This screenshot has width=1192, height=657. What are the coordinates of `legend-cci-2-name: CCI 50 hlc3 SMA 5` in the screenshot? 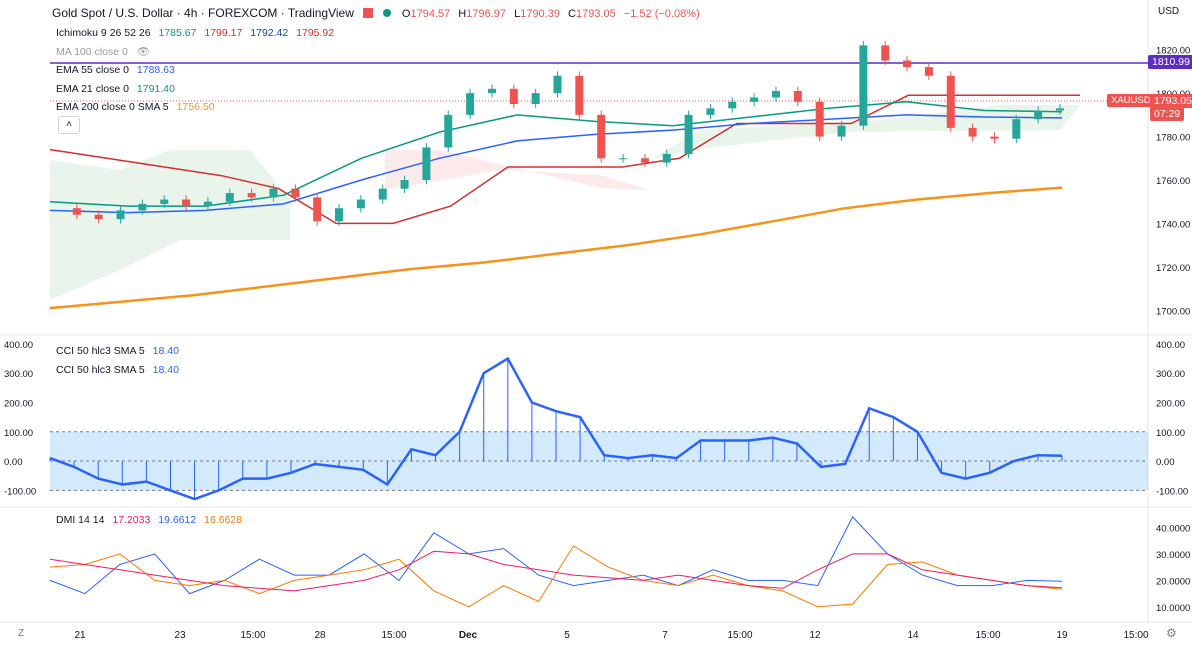 It's located at (100, 370).